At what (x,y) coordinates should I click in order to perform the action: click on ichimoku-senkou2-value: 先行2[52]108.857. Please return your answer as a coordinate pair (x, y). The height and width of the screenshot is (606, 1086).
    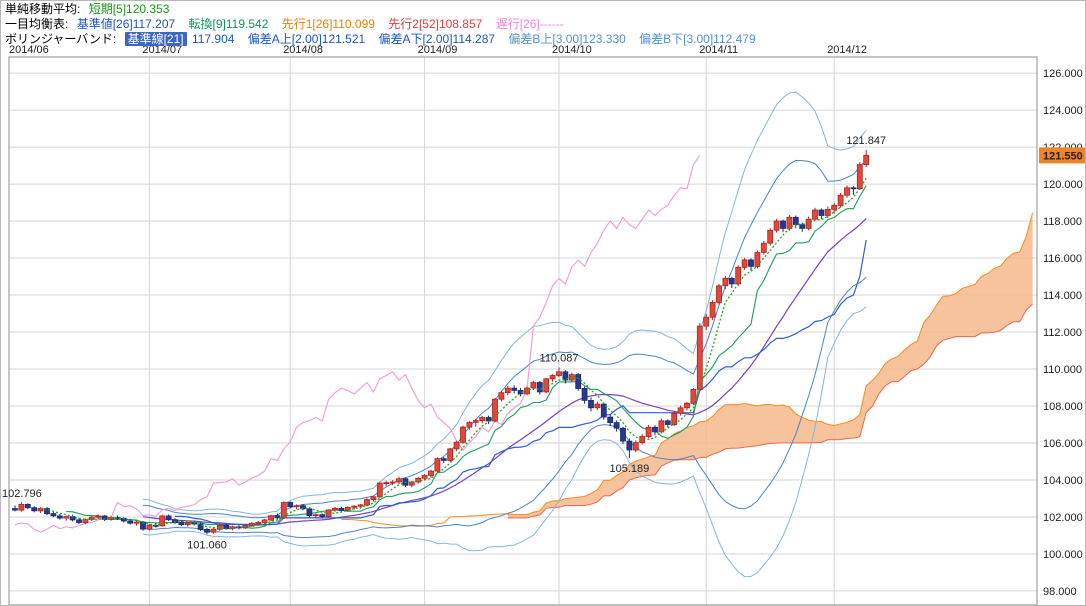
    Looking at the image, I should click on (435, 24).